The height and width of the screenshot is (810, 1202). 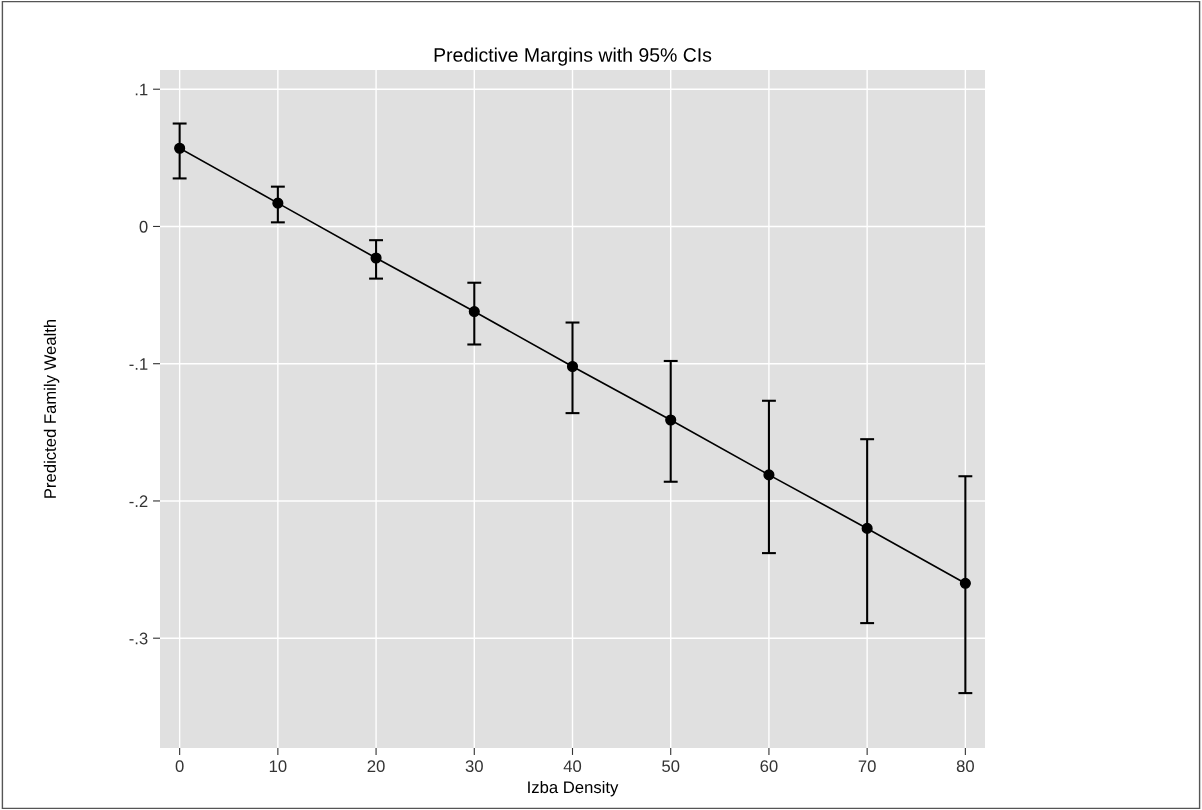 What do you see at coordinates (138, 364) in the screenshot?
I see `y-tick-label: -.1` at bounding box center [138, 364].